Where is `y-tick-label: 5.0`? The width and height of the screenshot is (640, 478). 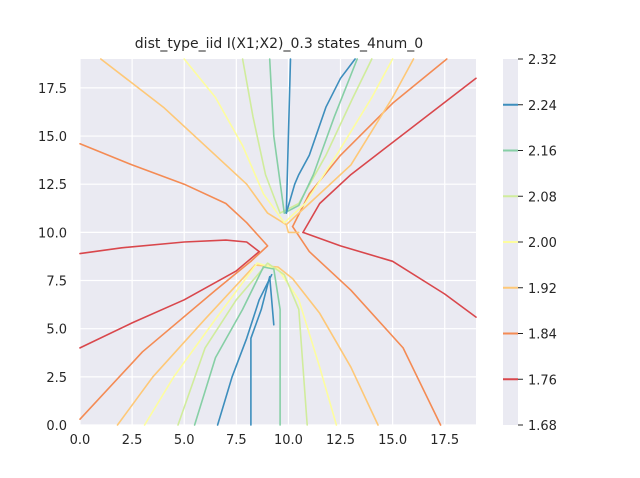
y-tick-label: 5.0 is located at coordinates (56, 330).